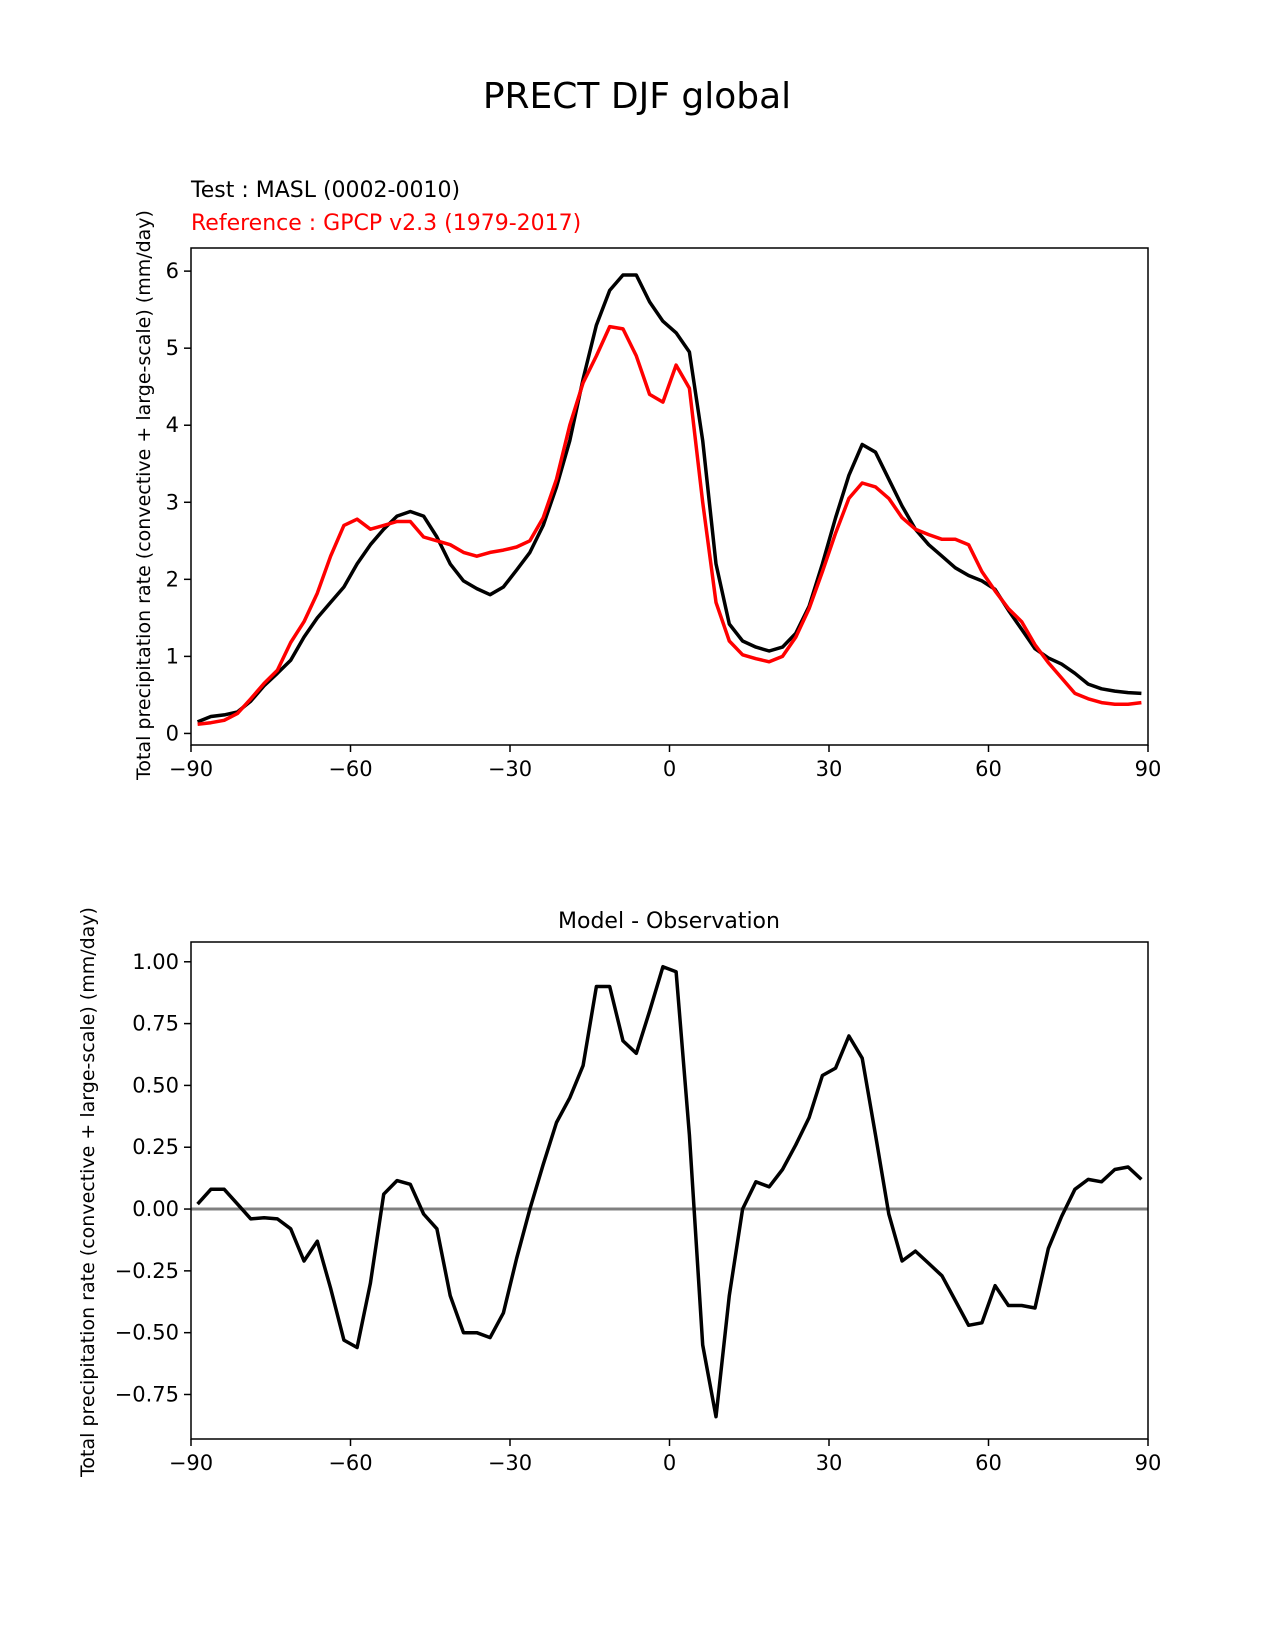  I want to click on top-y-tick-label: 5, so click(172, 348).